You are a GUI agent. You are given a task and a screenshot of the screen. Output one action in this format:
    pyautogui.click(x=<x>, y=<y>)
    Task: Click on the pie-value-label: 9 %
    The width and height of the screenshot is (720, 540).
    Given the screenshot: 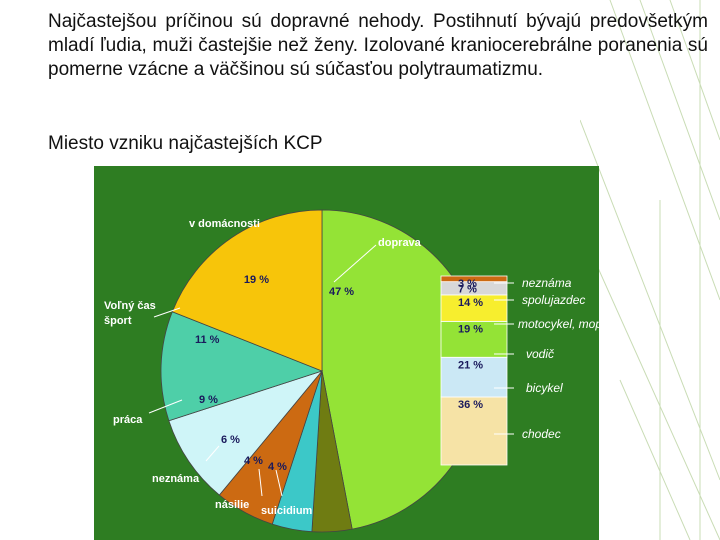 What is the action you would take?
    pyautogui.click(x=208, y=400)
    